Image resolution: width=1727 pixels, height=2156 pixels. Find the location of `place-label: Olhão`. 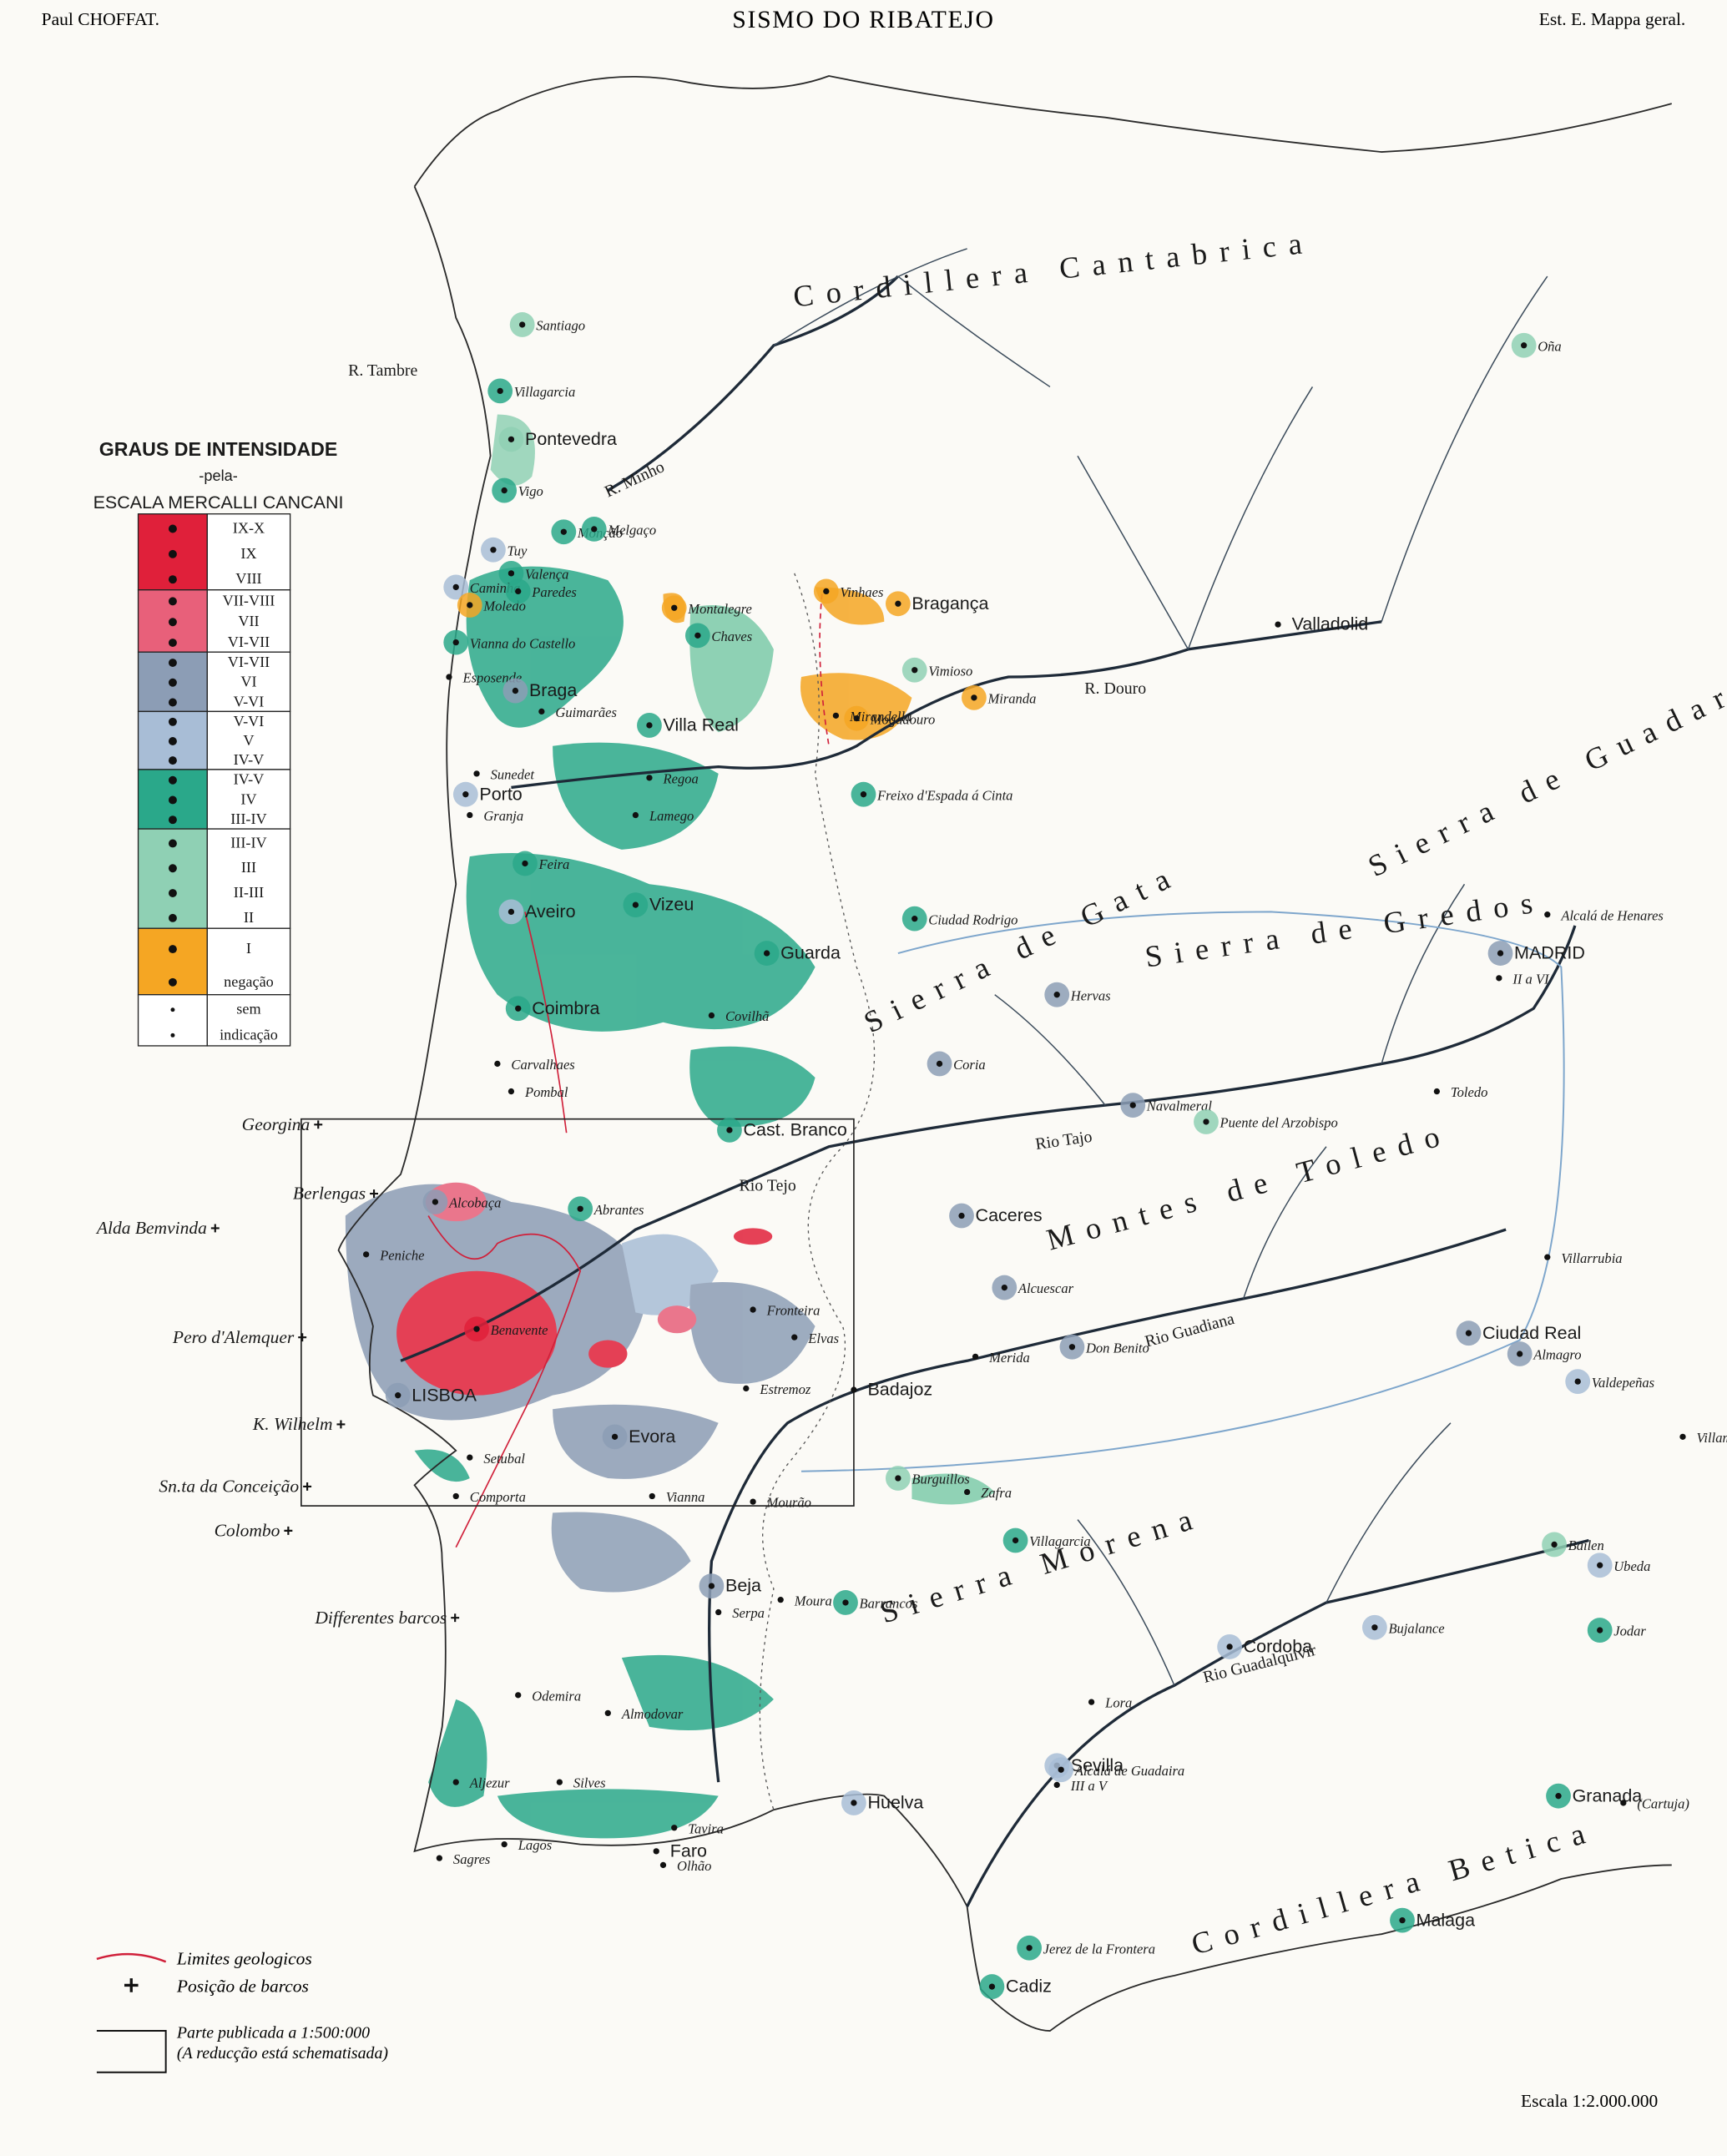

place-label: Olhão is located at coordinates (694, 1866).